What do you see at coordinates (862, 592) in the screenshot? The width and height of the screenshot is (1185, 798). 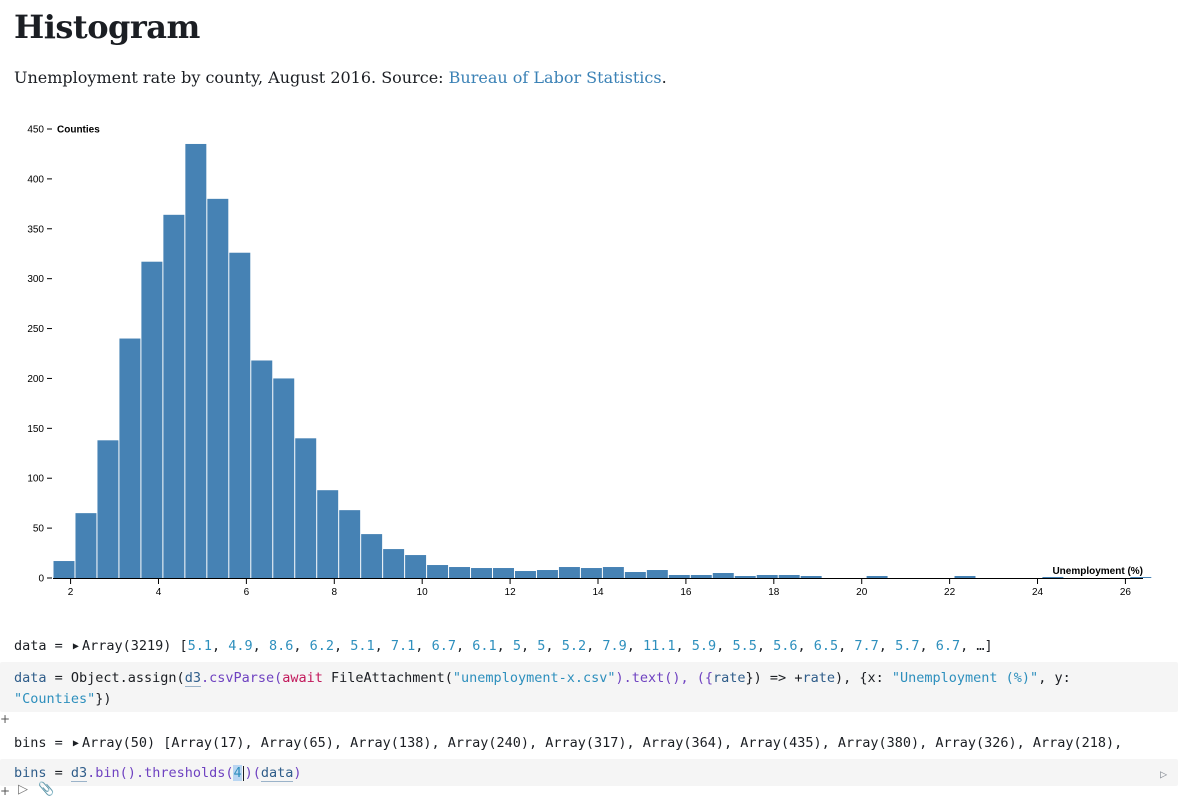 I see `x-tick-label: 20` at bounding box center [862, 592].